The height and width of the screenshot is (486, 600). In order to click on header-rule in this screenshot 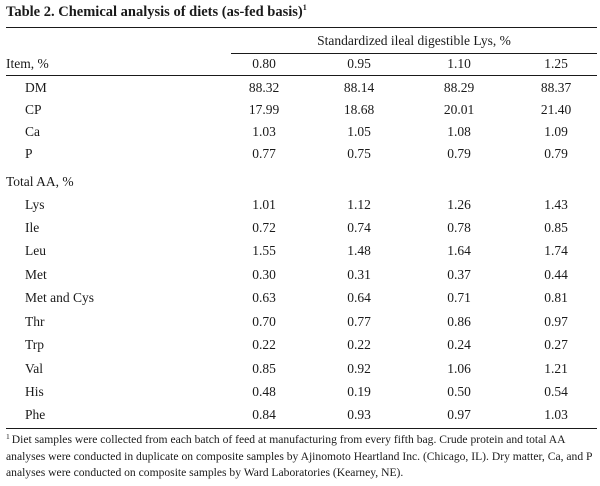, I will do `click(301, 75)`.